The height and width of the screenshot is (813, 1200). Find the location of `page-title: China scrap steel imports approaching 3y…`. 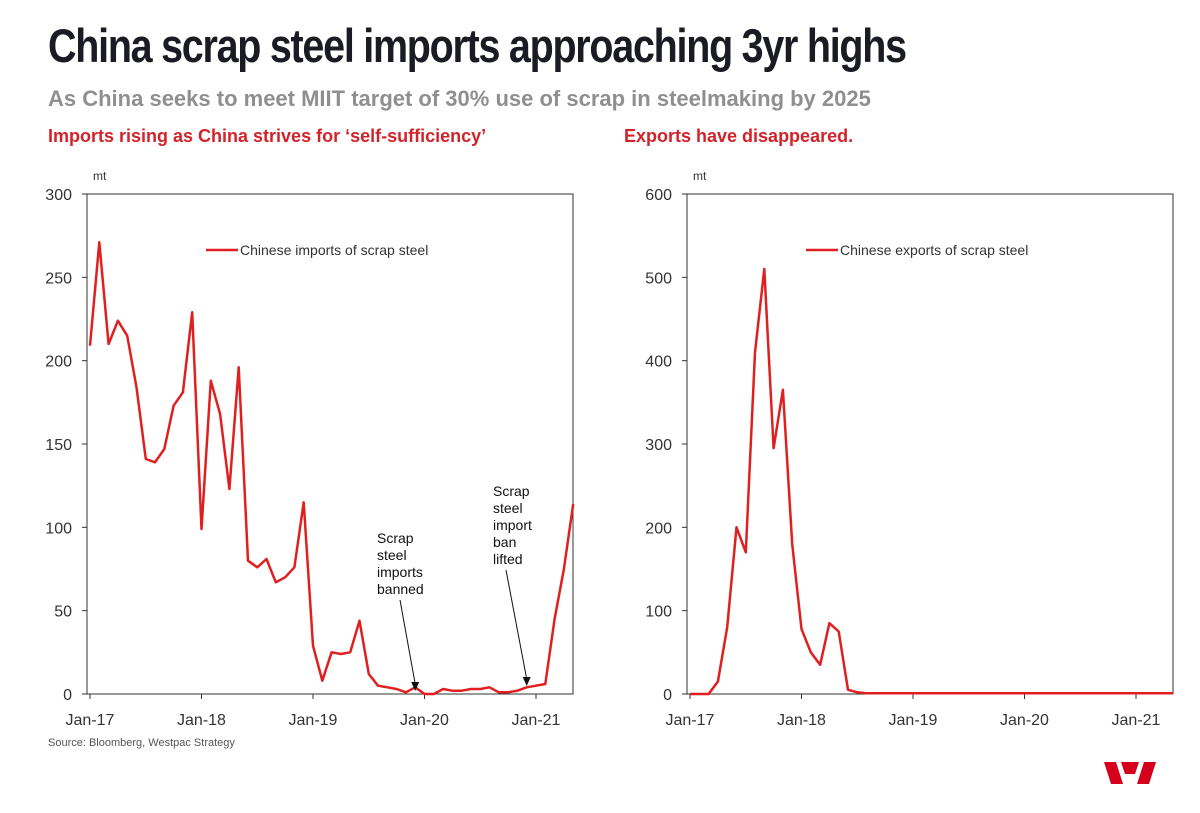

page-title: China scrap steel imports approaching 3y… is located at coordinates (477, 45).